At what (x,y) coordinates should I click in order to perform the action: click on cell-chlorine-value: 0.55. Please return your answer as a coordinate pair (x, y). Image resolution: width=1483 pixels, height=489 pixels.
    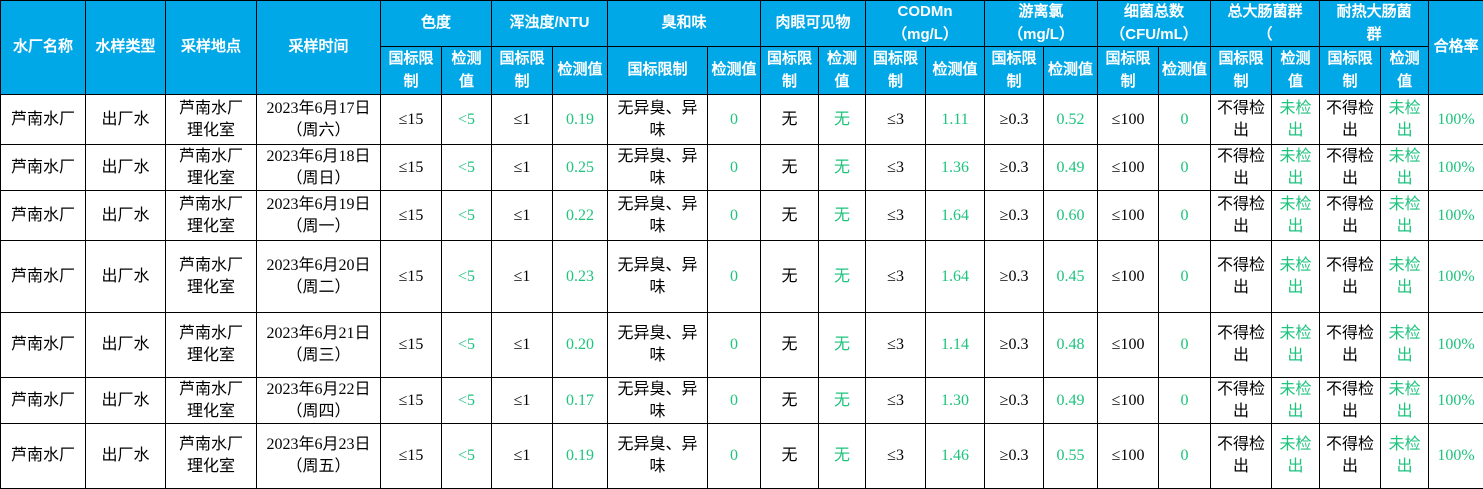
    Looking at the image, I should click on (1071, 456).